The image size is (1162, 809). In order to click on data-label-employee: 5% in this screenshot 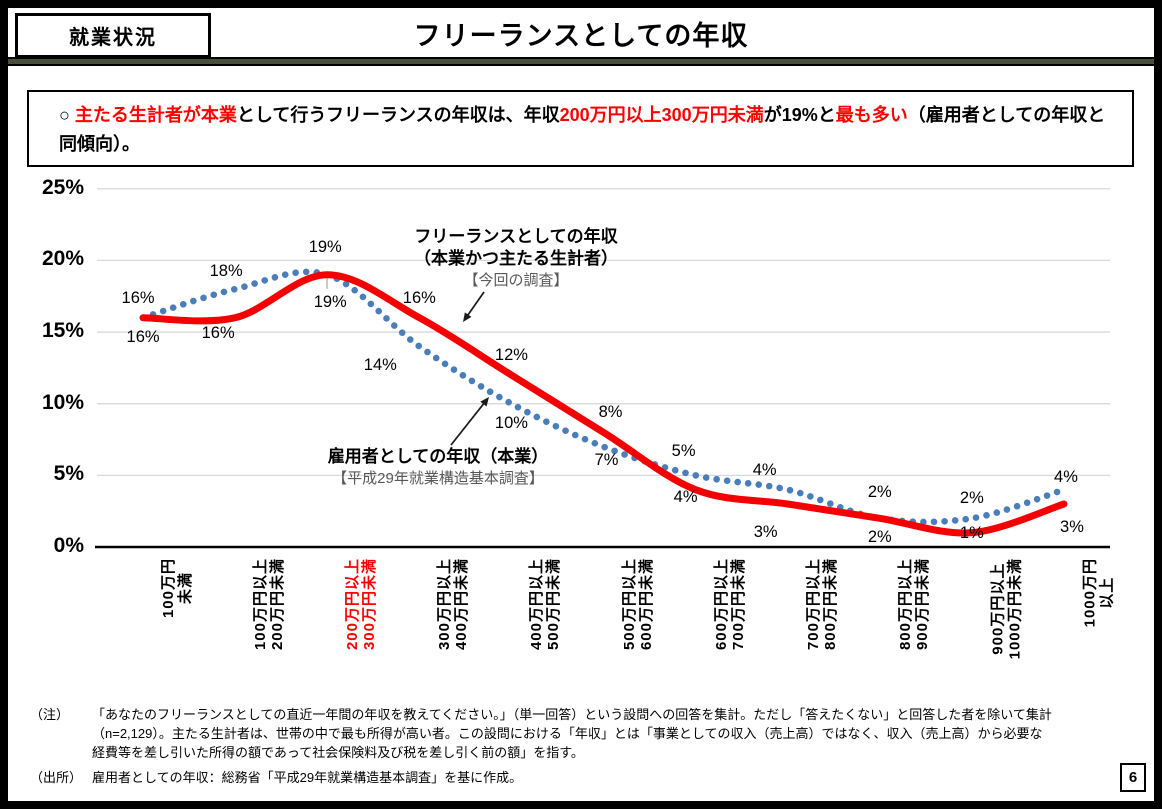, I will do `click(683, 451)`.